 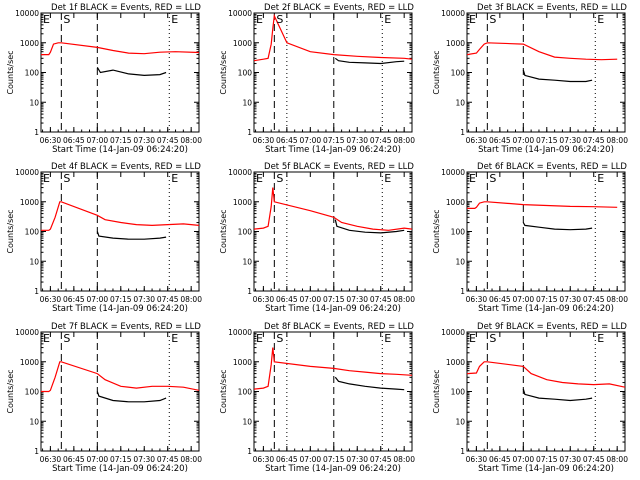 What do you see at coordinates (552, 8) in the screenshot?
I see `chart-title: Det 3f BLACK = Events, RED = LLD` at bounding box center [552, 8].